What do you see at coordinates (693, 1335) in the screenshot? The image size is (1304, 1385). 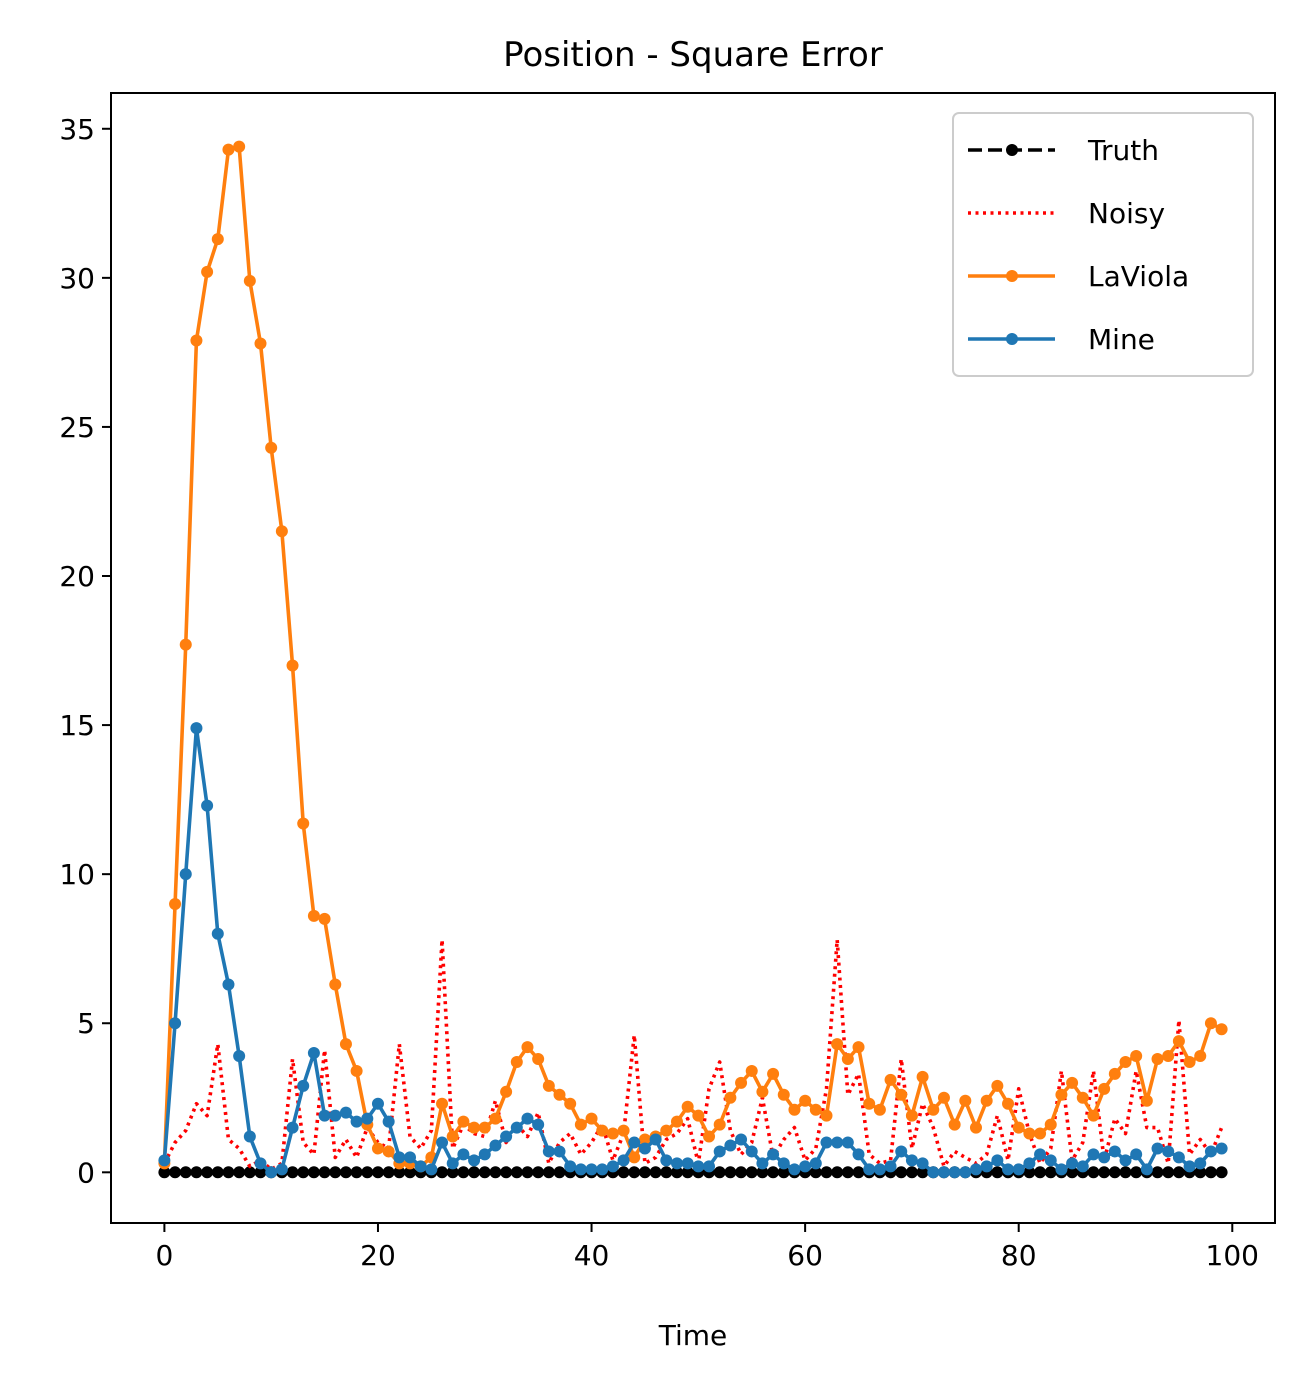 I see `x-axis-label: Time` at bounding box center [693, 1335].